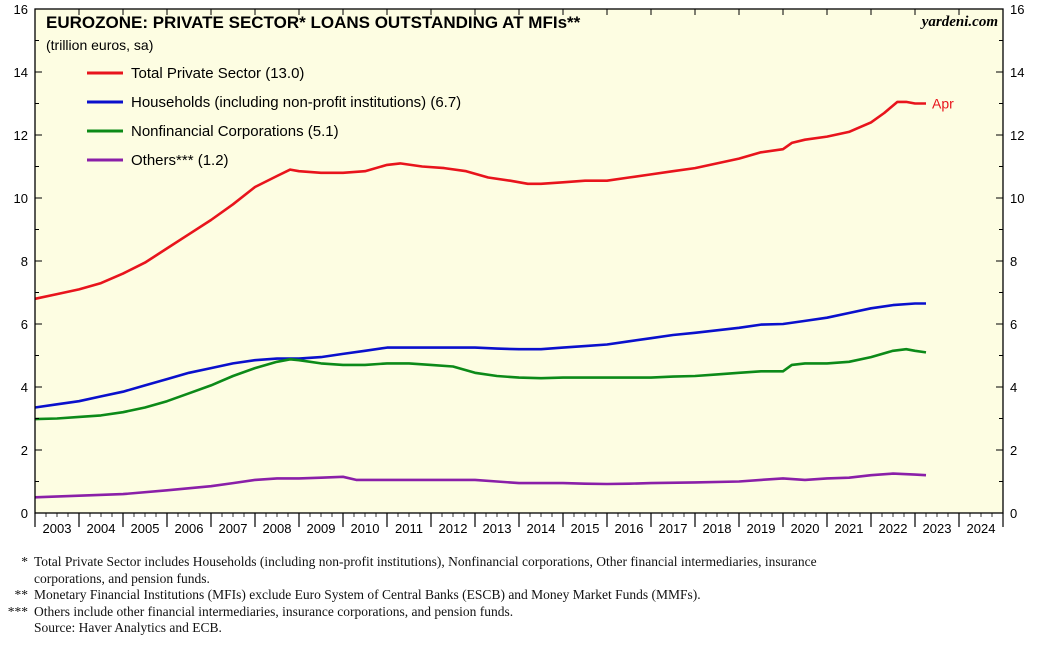 This screenshot has width=1054, height=645. Describe the element at coordinates (21, 9) in the screenshot. I see `y-tick-label-left: 16` at that location.